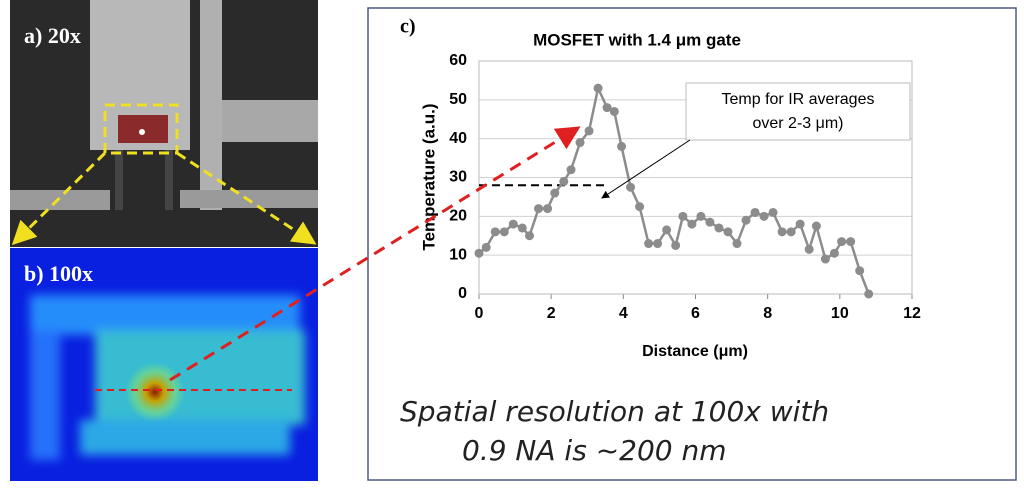 The height and width of the screenshot is (491, 1024). I want to click on x-tick-label: 4, so click(623, 313).